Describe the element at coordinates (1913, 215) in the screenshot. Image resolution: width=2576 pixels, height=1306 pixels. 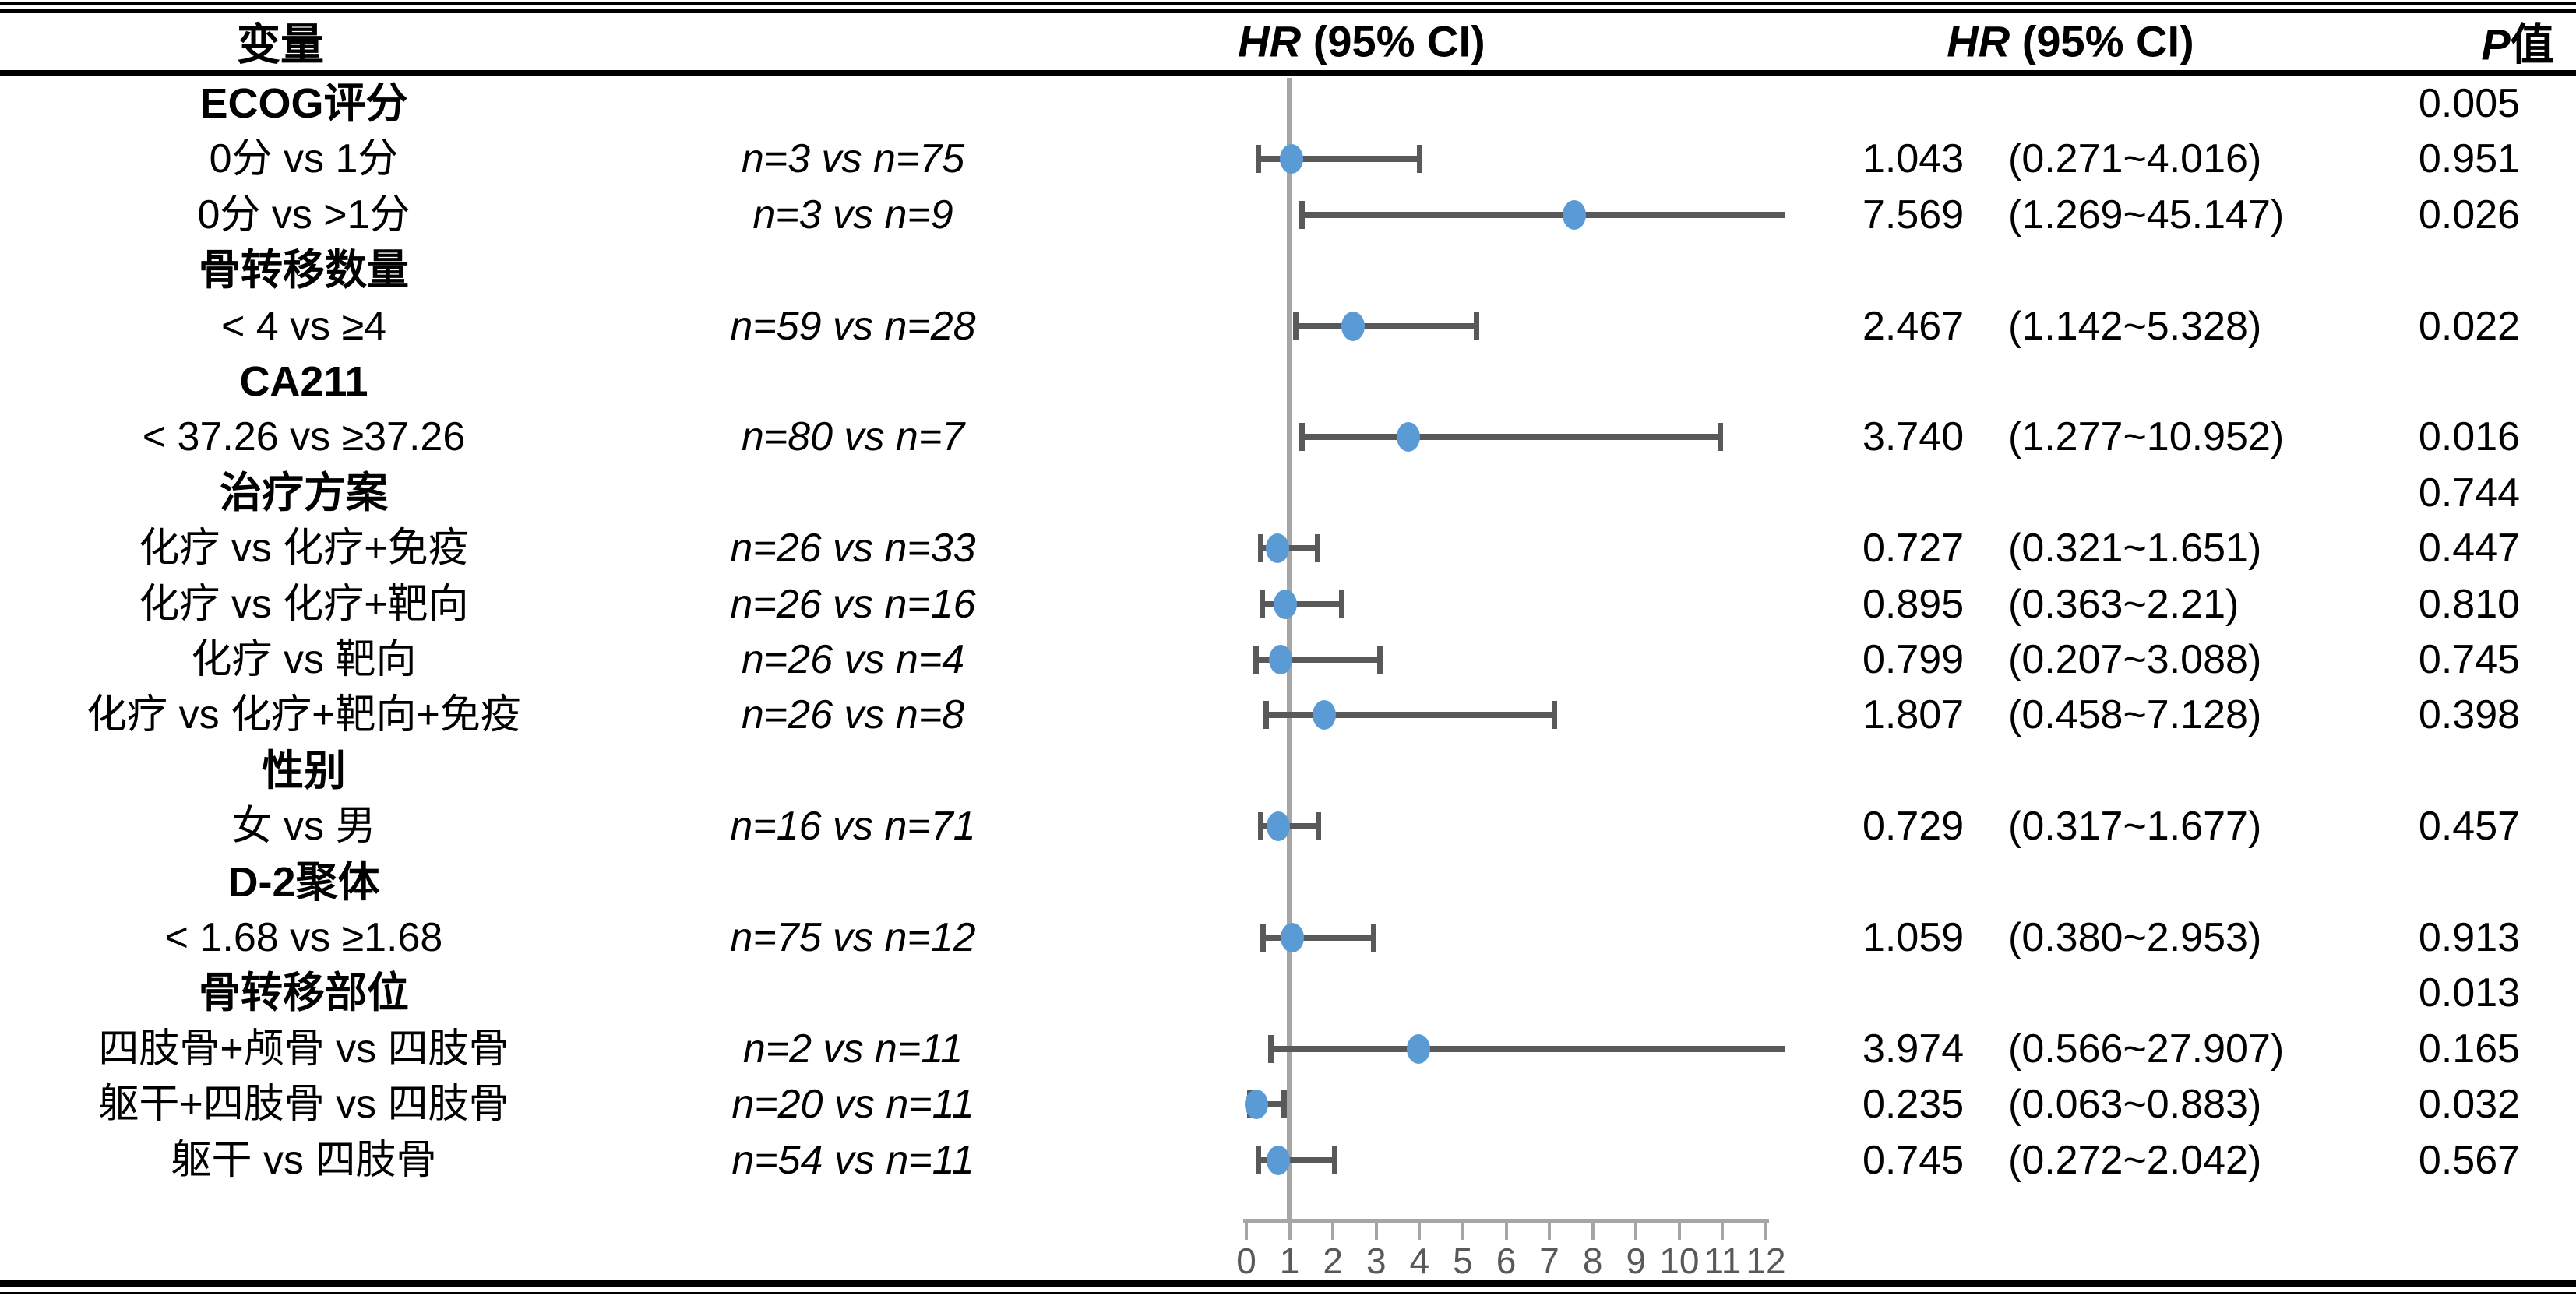
I see `hr-value: 7.569` at that location.